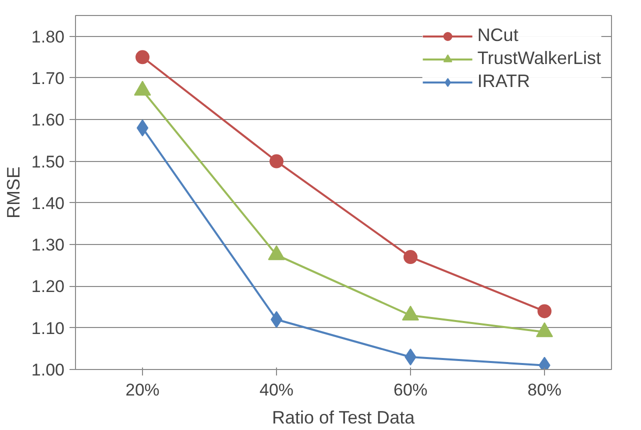 The image size is (641, 430). I want to click on x-axis-title: Ratio of Test Data, so click(344, 418).